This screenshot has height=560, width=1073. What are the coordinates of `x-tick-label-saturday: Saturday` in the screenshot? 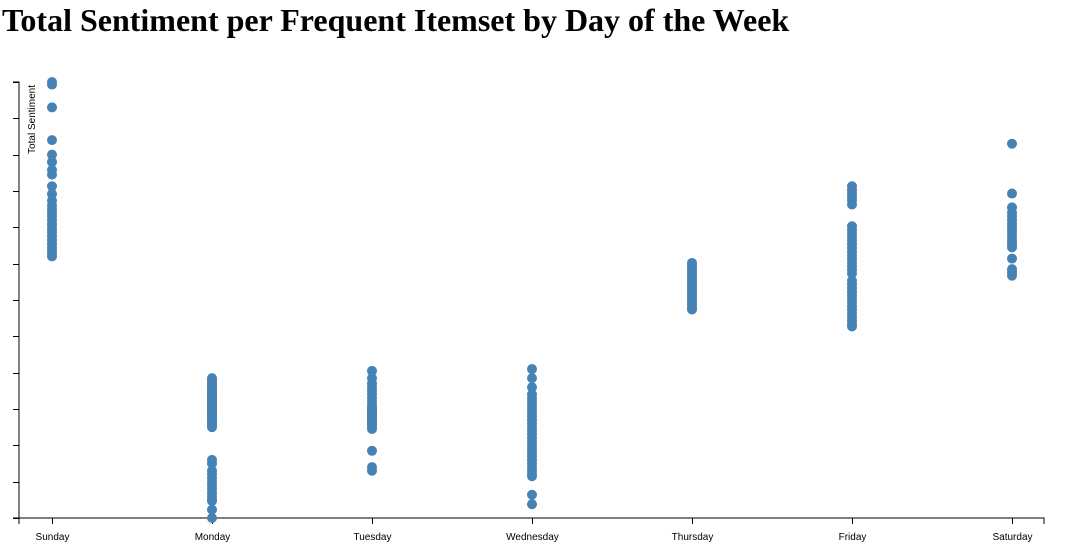 It's located at (1012, 537).